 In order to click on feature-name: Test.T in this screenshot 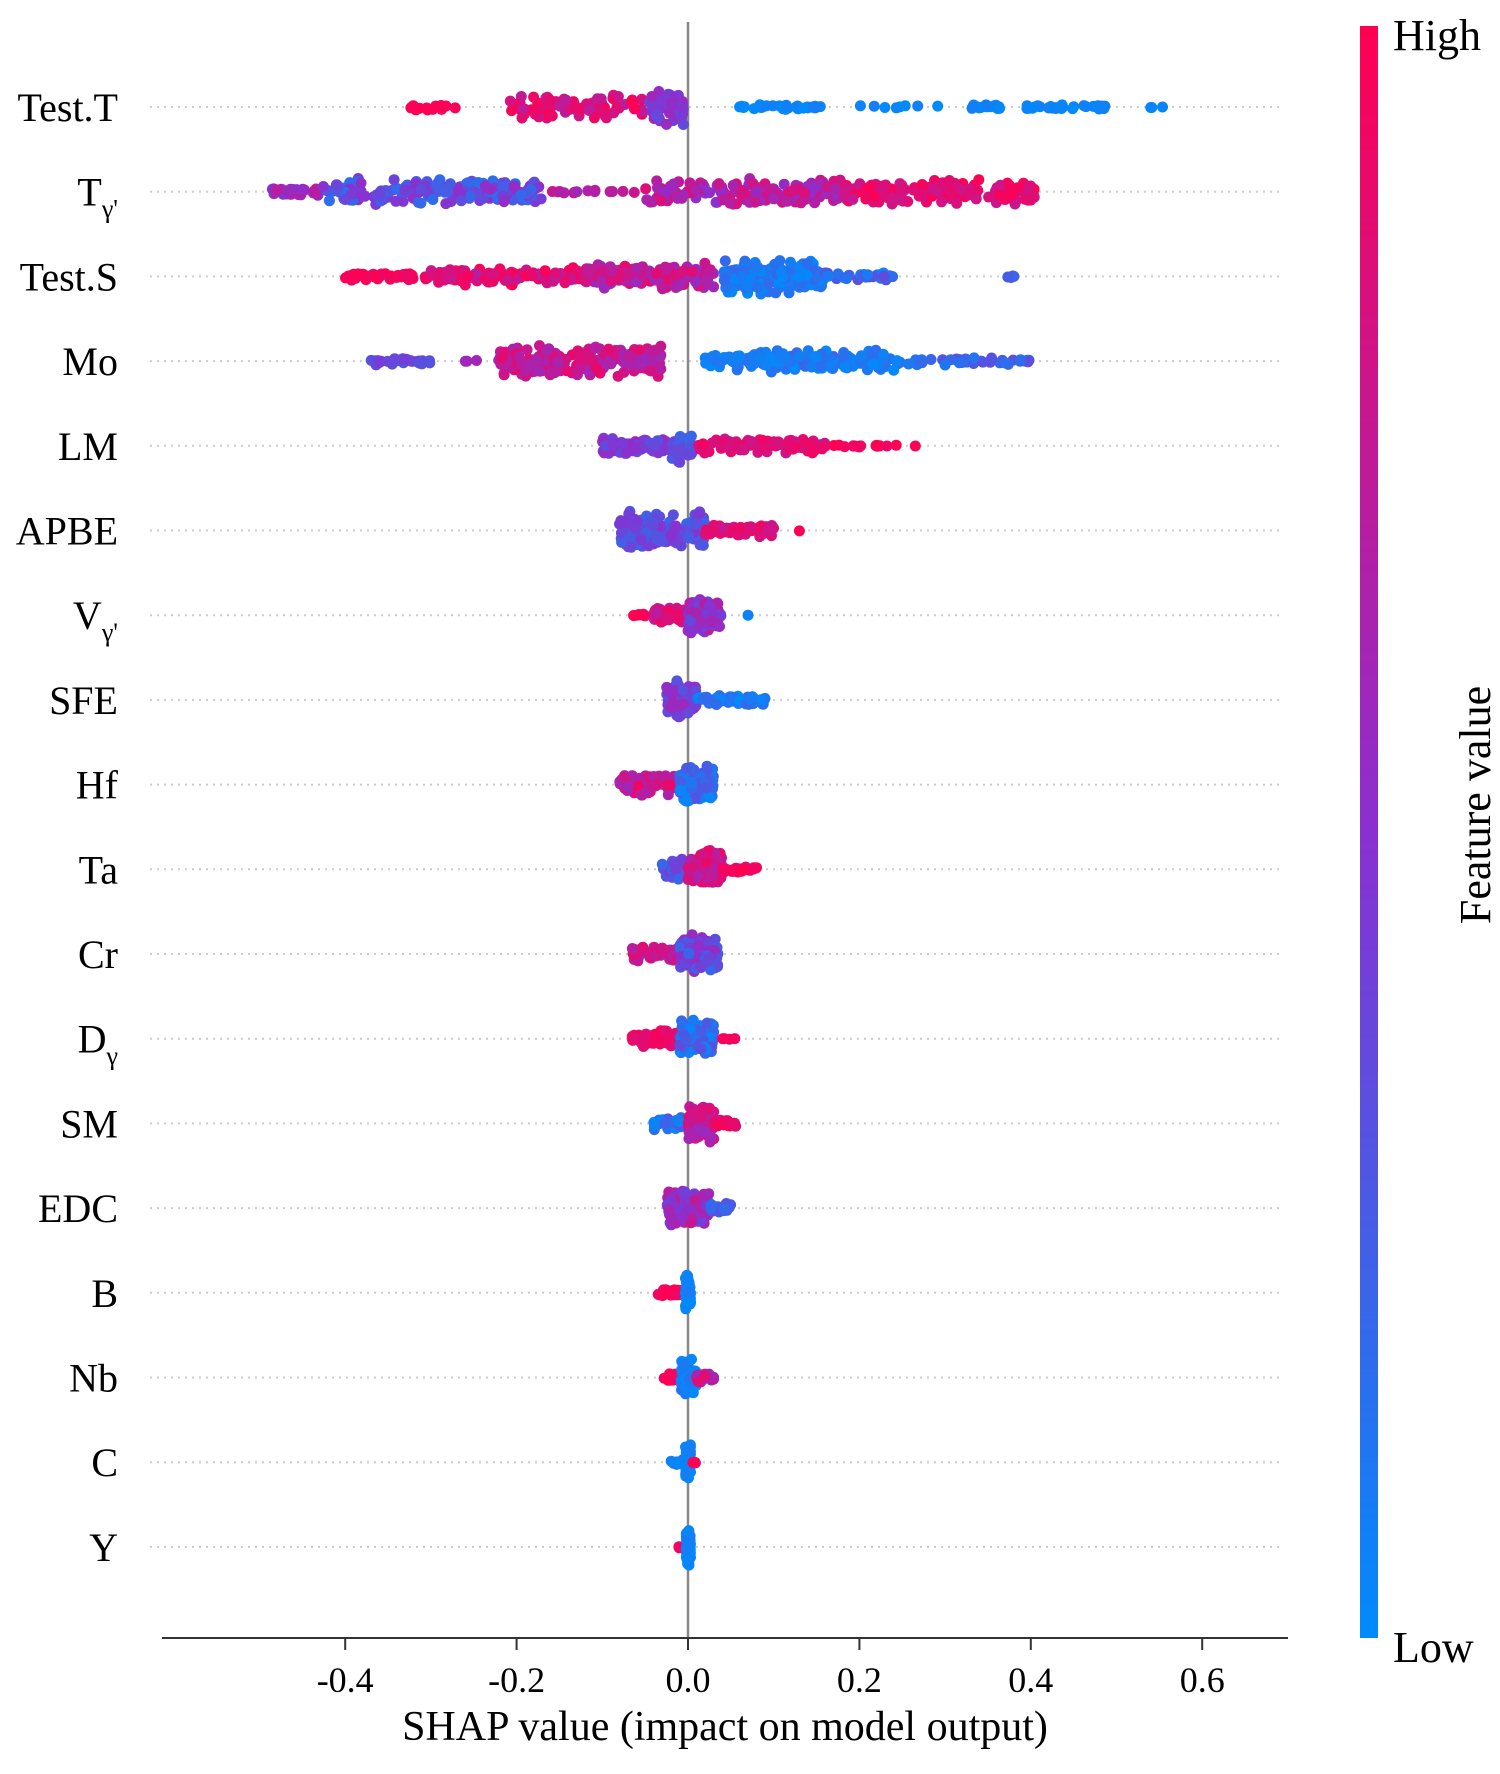, I will do `click(67, 107)`.